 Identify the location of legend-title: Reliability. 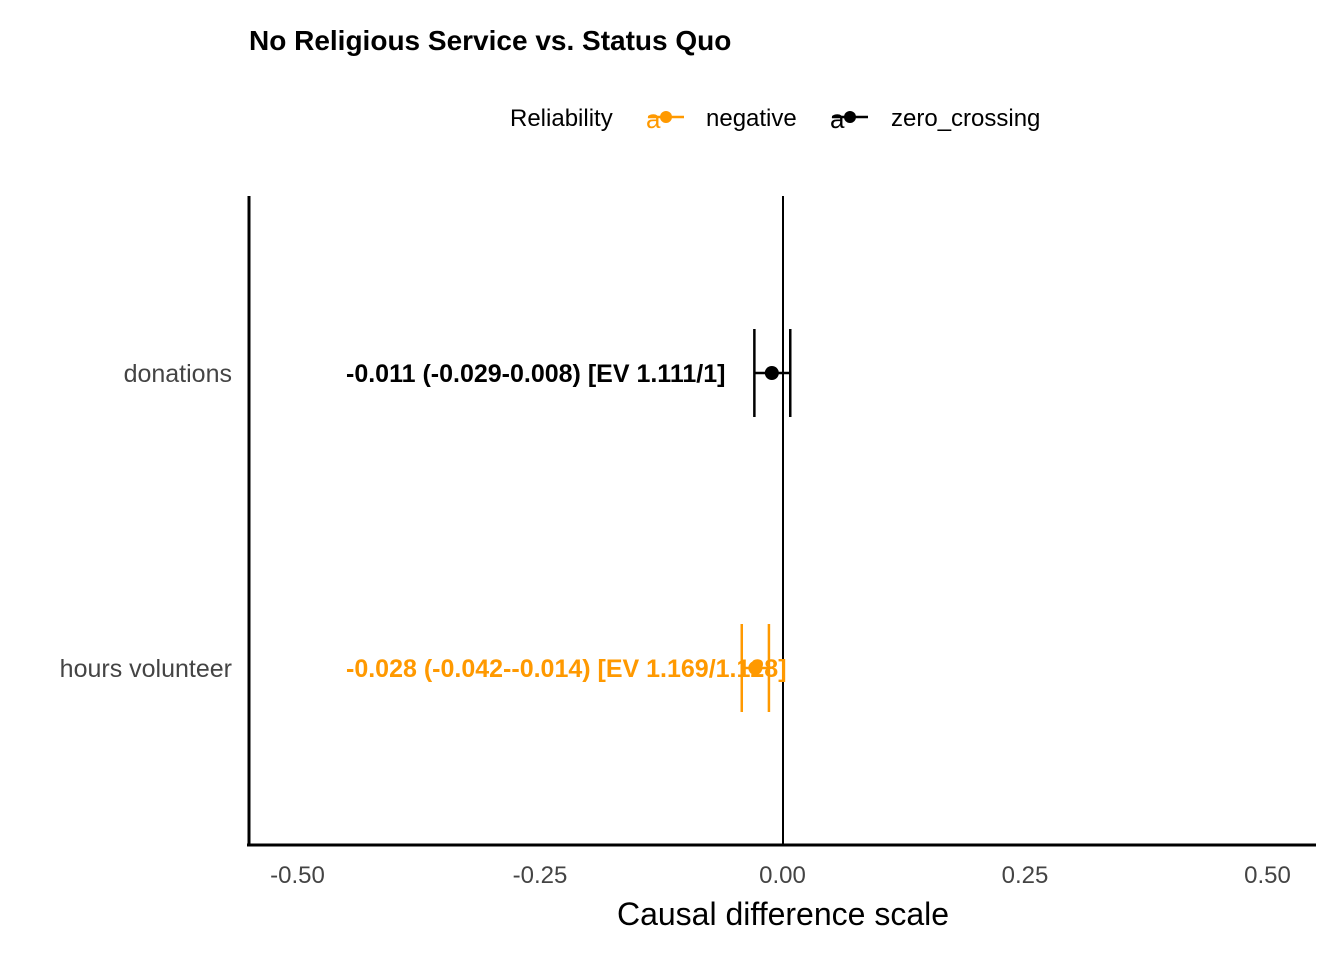
(561, 118).